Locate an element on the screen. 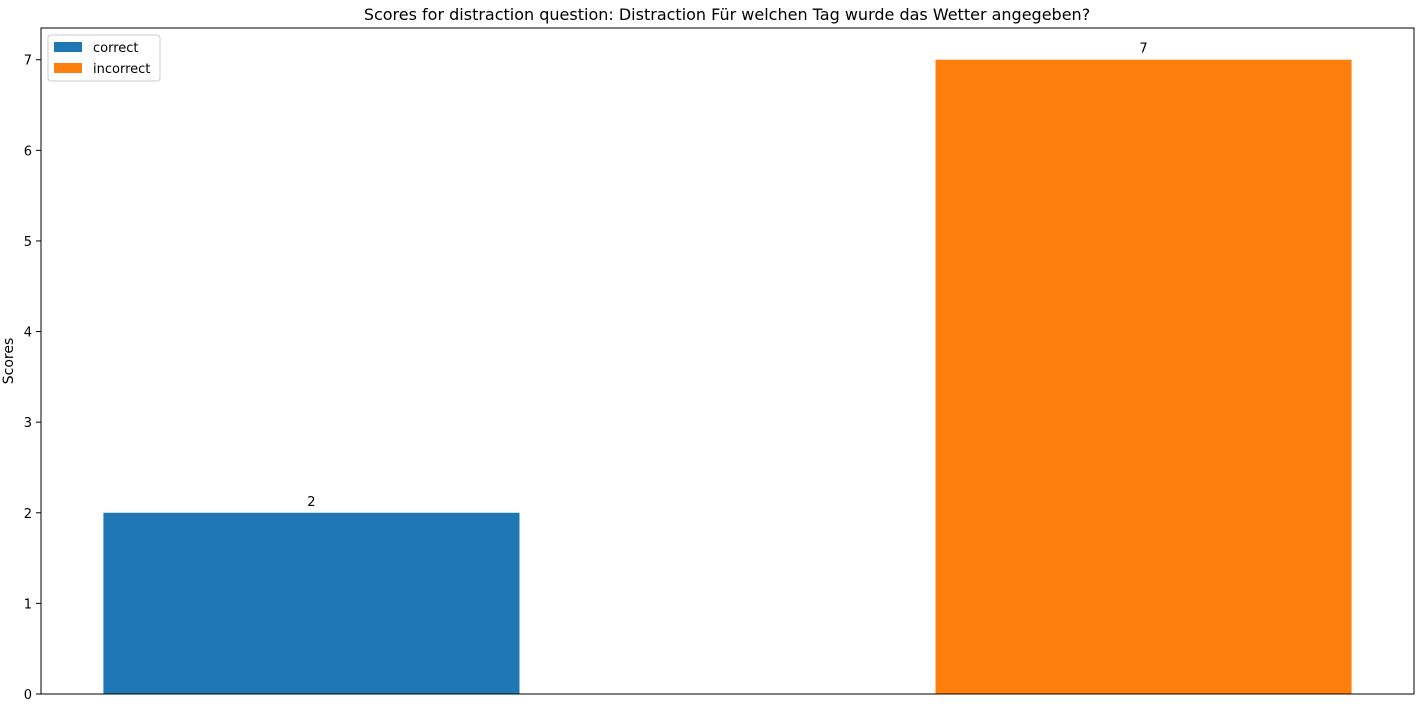  y-tick-label: 5 is located at coordinates (28, 242).